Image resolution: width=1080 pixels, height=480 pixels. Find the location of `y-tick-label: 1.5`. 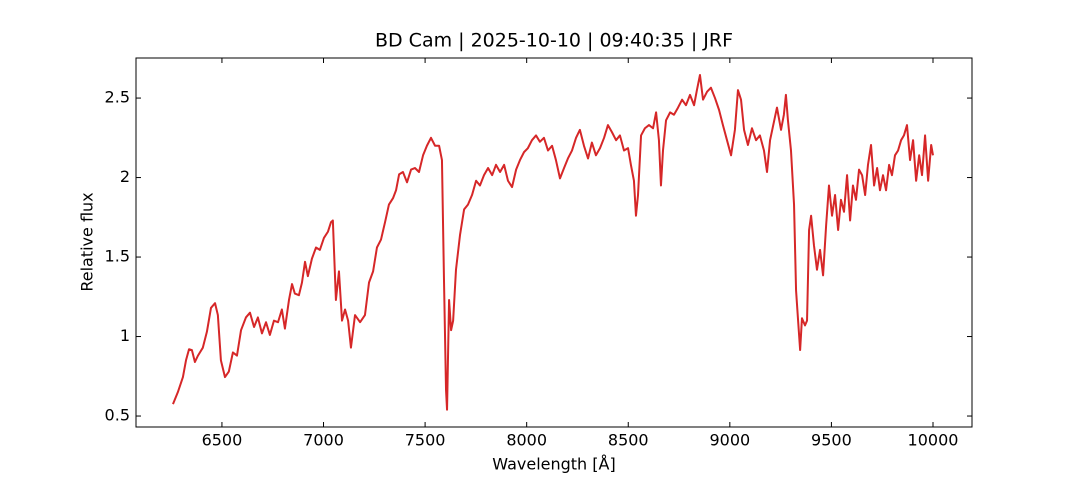

y-tick-label: 1.5 is located at coordinates (117, 256).